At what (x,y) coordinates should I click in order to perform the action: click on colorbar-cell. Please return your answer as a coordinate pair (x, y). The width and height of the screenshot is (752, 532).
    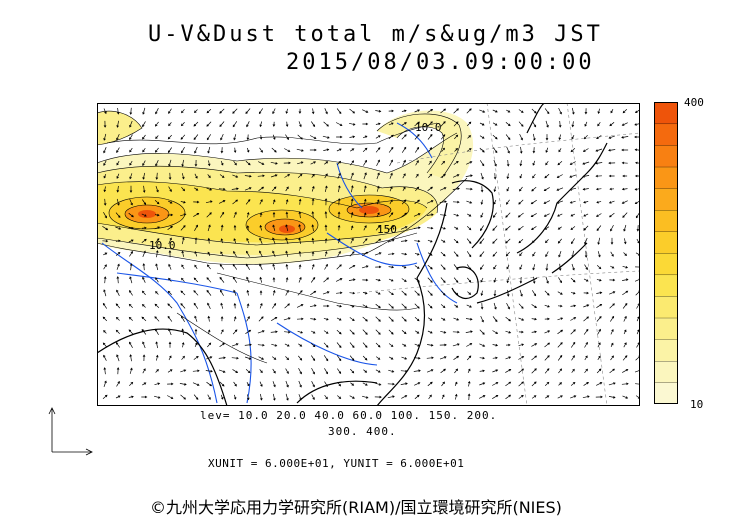
    Looking at the image, I should click on (666, 307).